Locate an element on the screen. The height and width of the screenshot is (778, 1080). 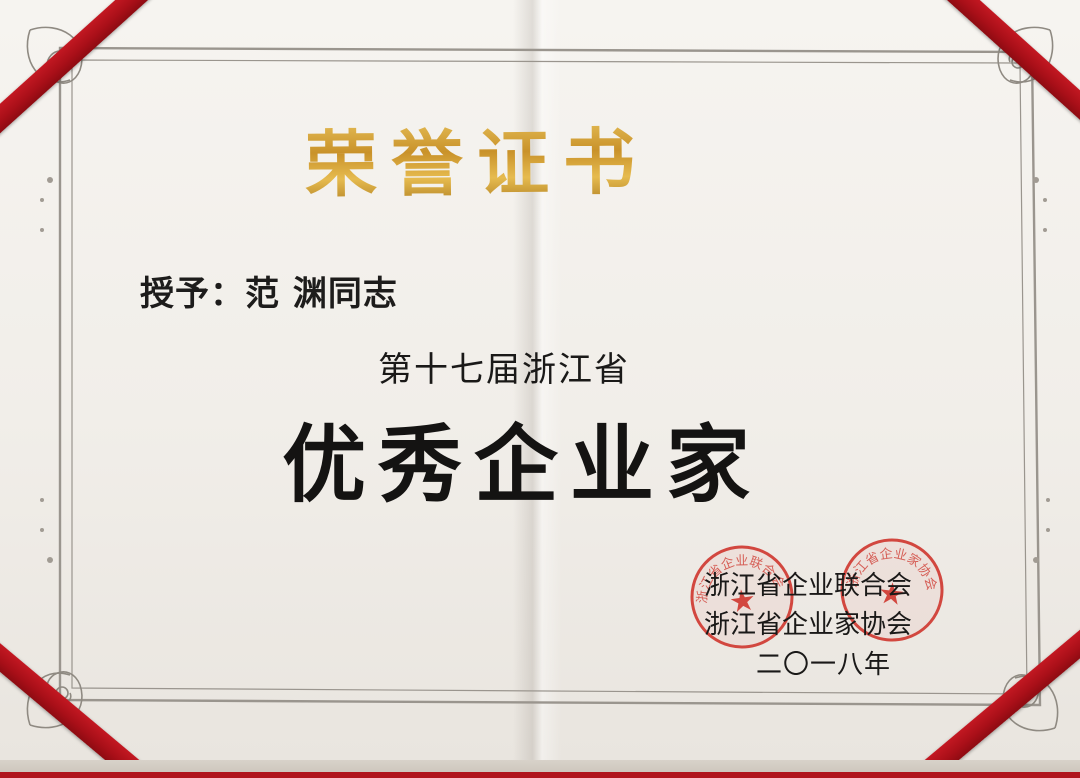
cover-red-strip is located at coordinates (540, 775).